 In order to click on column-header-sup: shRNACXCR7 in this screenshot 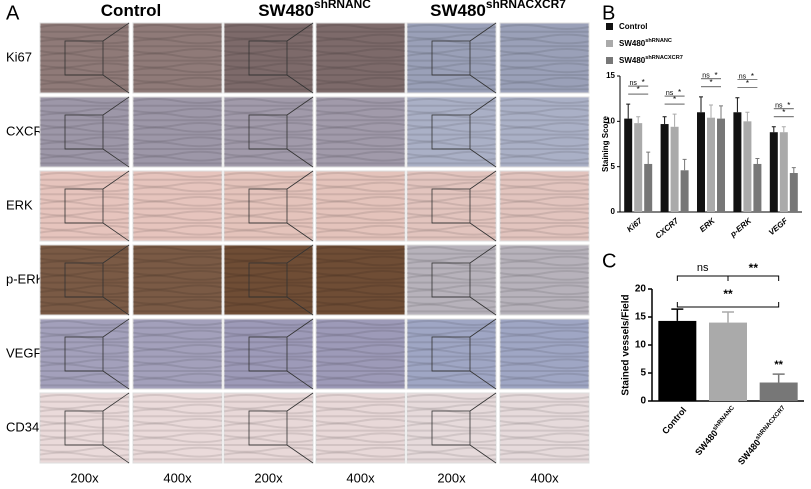, I will do `click(526, 5)`.